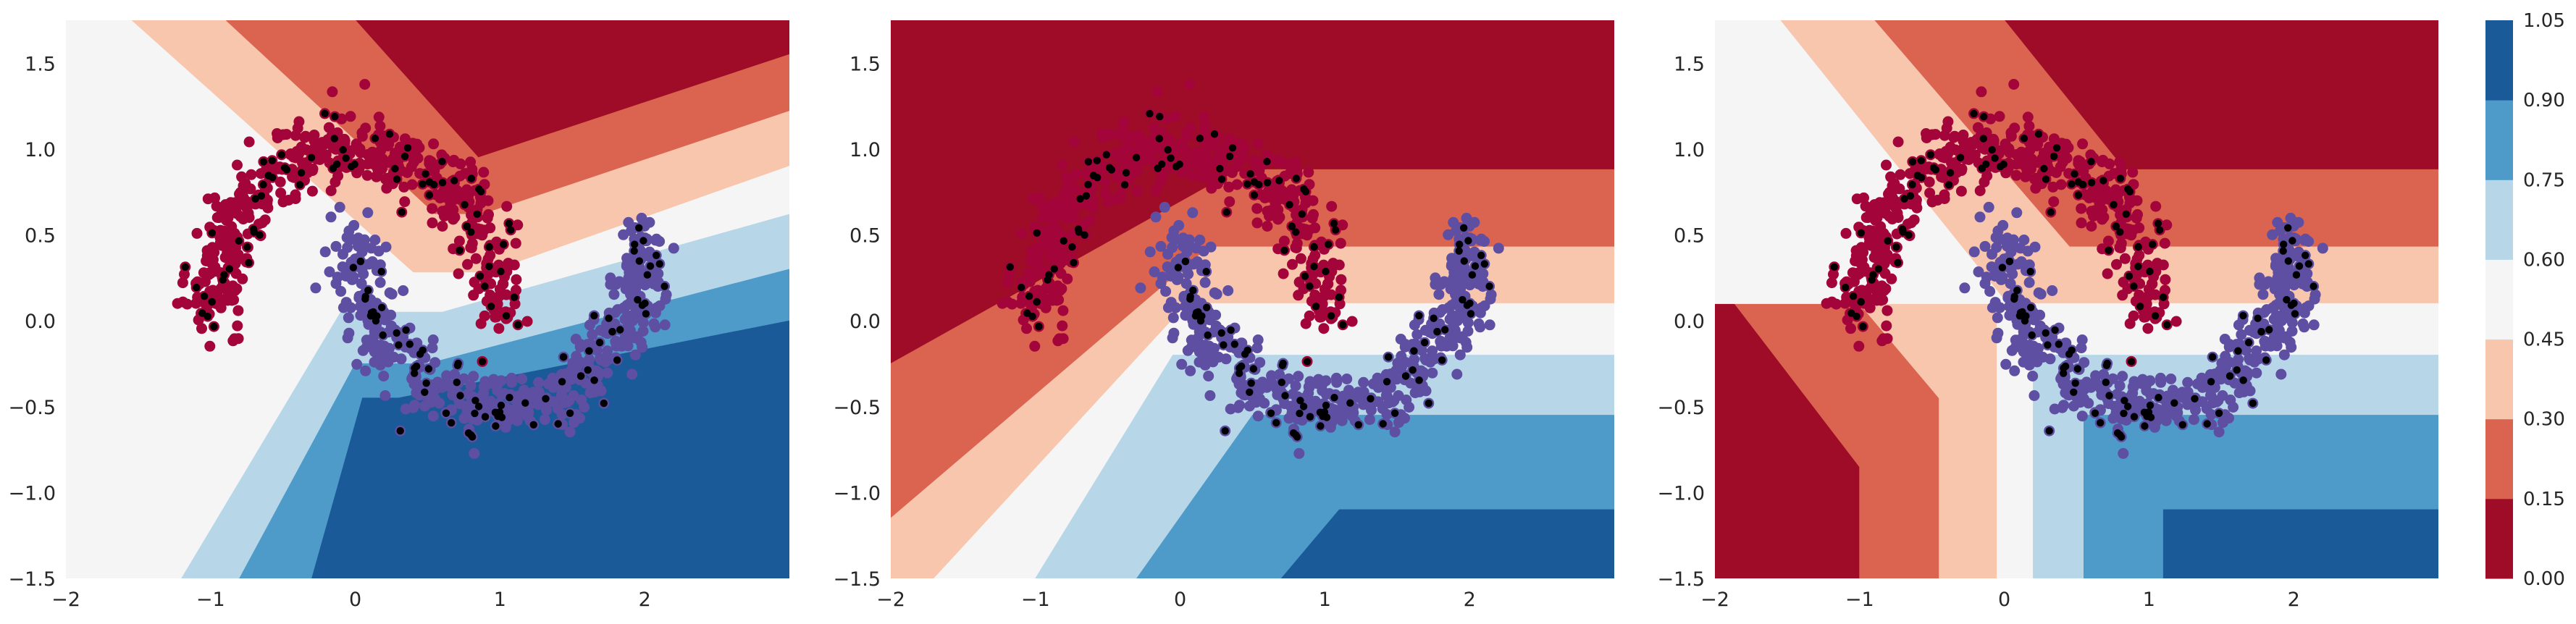  I want to click on y-tick-label: 1.0, so click(1689, 150).